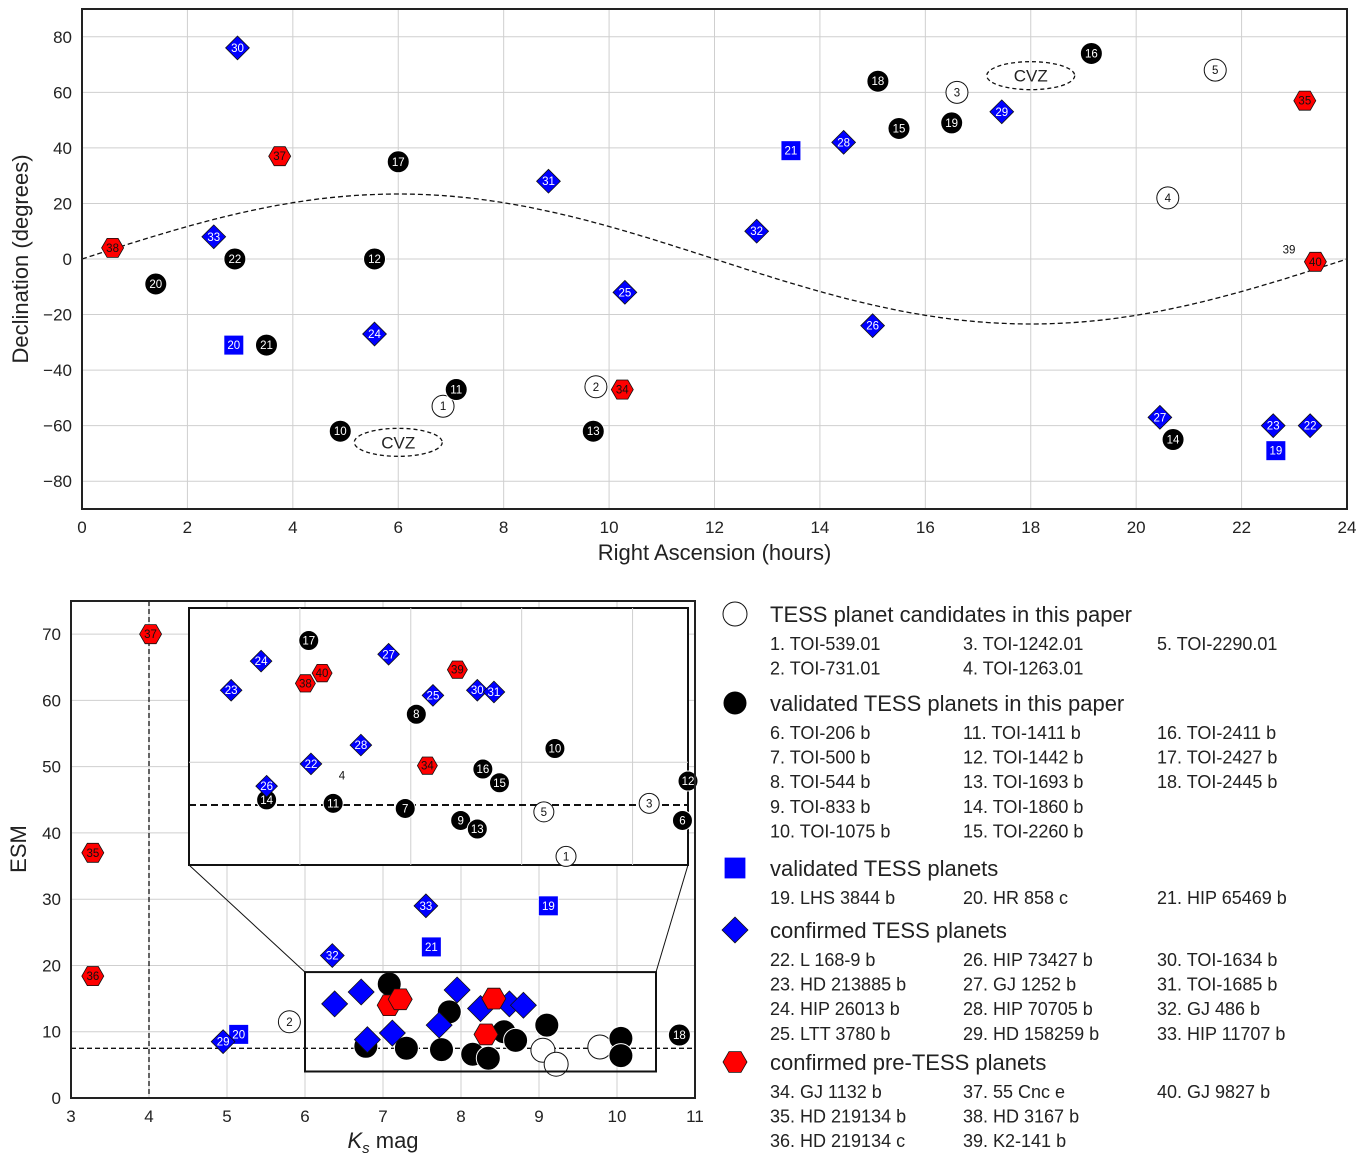 This screenshot has height=1154, width=1372. I want to click on legend-item: 12. TOI-1442 b, so click(1023, 758).